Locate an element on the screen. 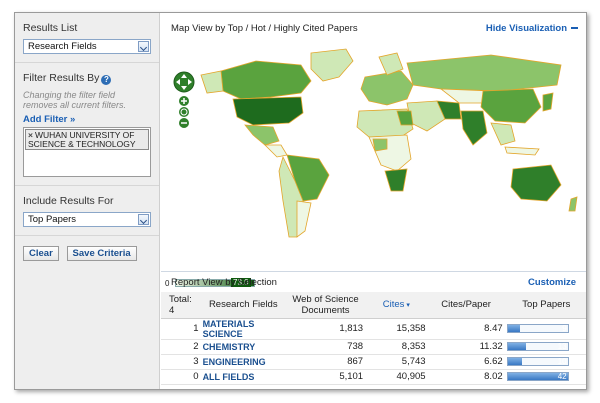  map-region-greenland is located at coordinates (332, 65).